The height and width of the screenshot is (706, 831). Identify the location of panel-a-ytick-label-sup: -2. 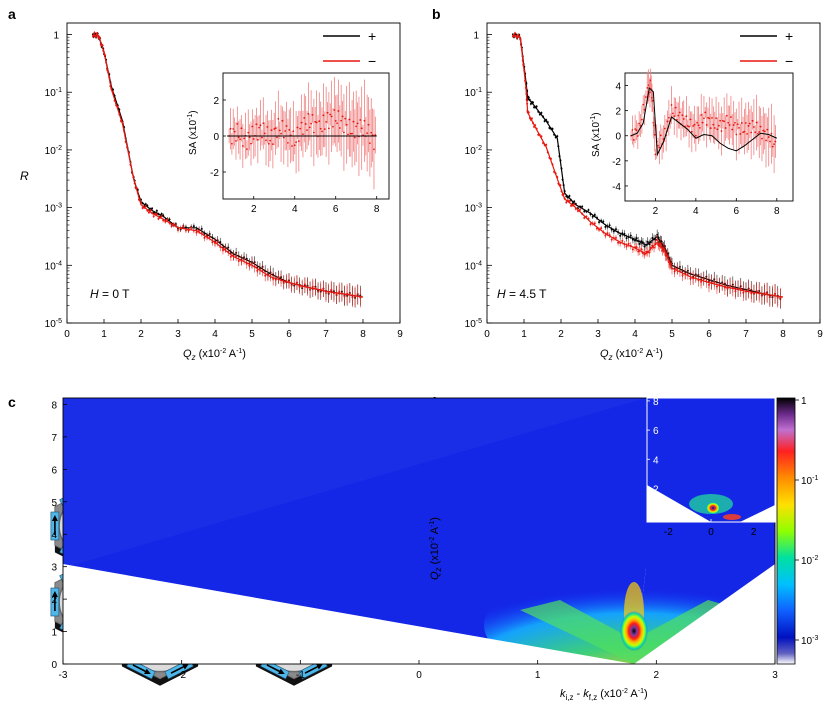
(59, 148).